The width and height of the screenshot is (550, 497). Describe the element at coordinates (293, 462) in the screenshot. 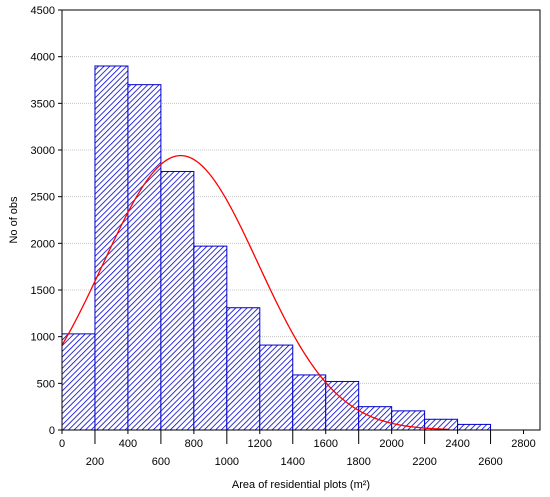

I see `x-tick-label: 1400` at that location.